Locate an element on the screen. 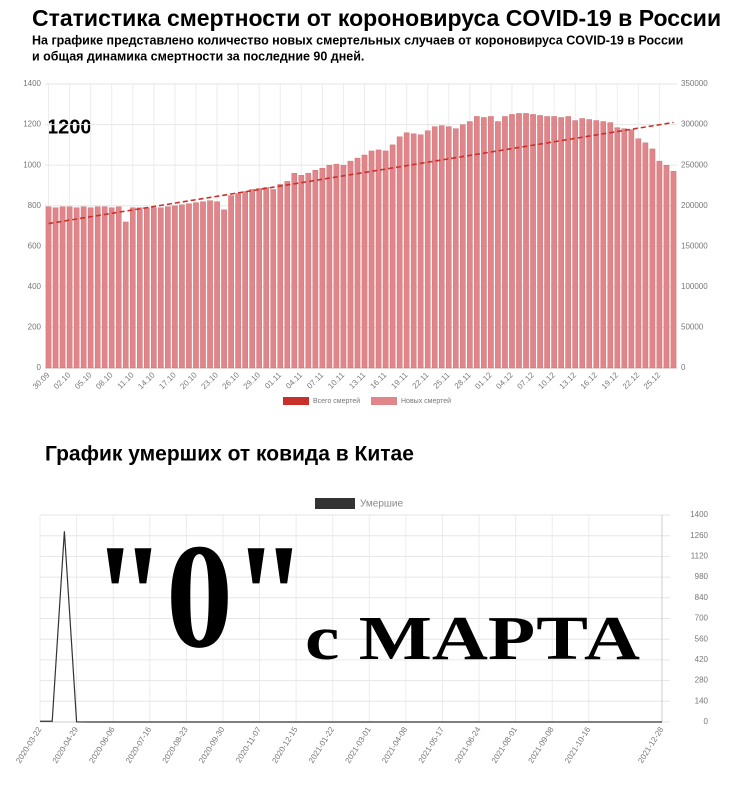 The image size is (740, 786). y2-tick-label: 300000 is located at coordinates (694, 124).